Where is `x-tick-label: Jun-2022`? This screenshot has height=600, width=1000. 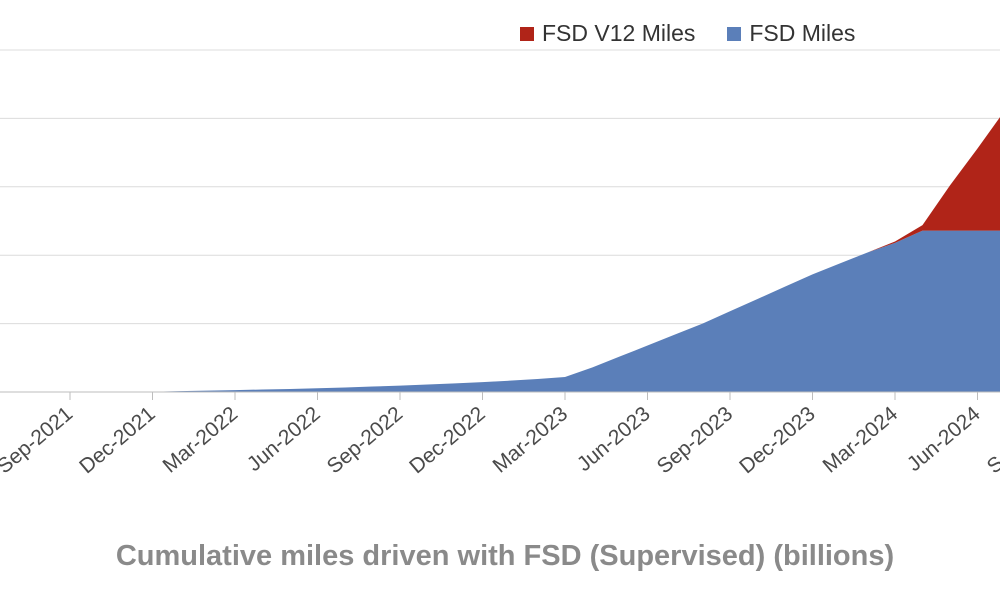 x-tick-label: Jun-2022 is located at coordinates (284, 439).